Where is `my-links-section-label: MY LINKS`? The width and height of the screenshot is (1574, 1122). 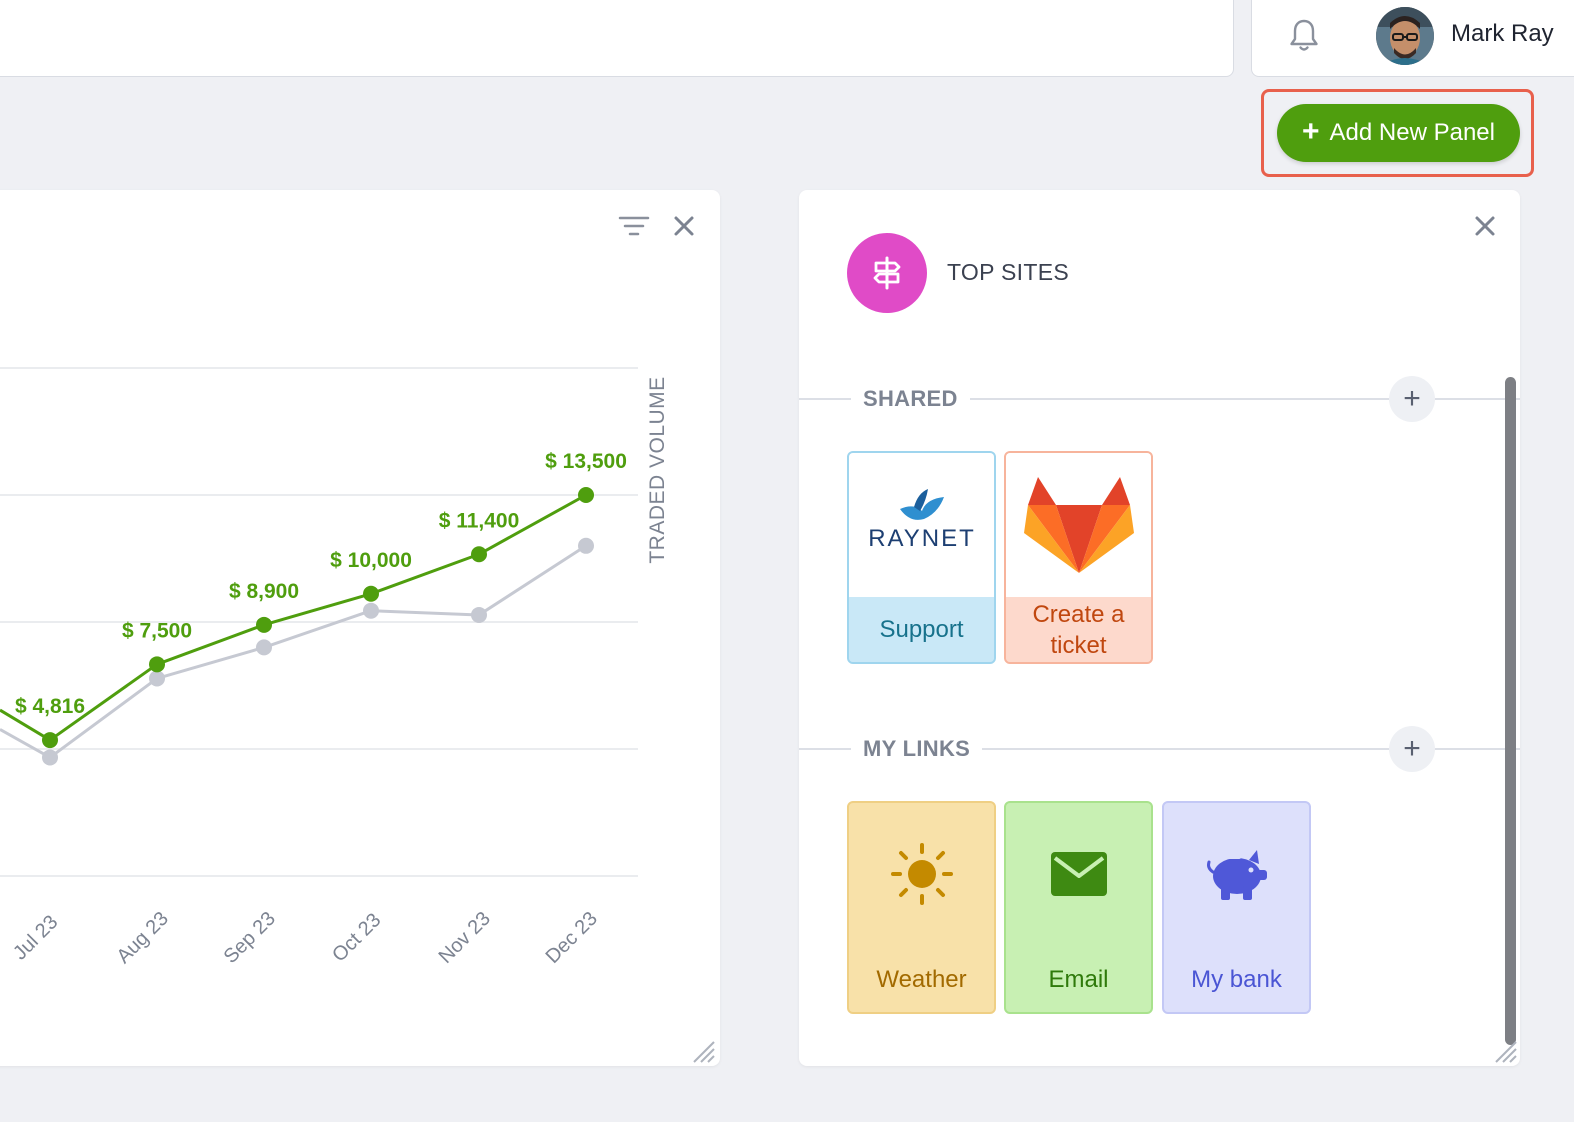 my-links-section-label: MY LINKS is located at coordinates (917, 749).